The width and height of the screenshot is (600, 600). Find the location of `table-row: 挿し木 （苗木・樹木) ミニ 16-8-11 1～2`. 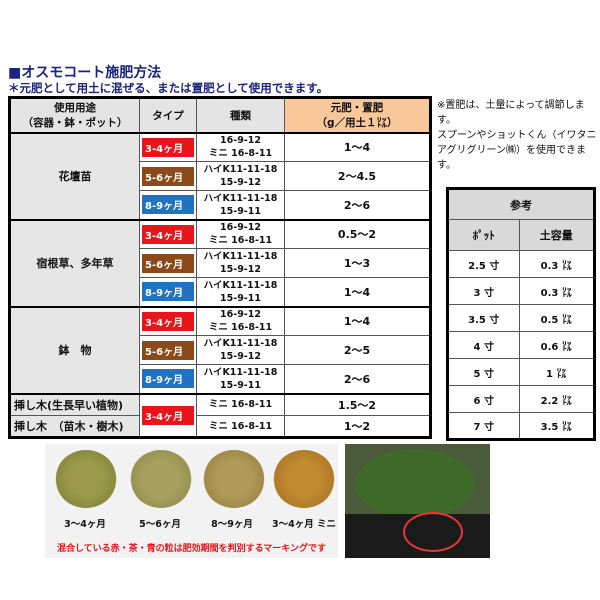

table-row: 挿し木 （苗木・樹木) ミニ 16-8-11 1～2 is located at coordinates (220, 426).